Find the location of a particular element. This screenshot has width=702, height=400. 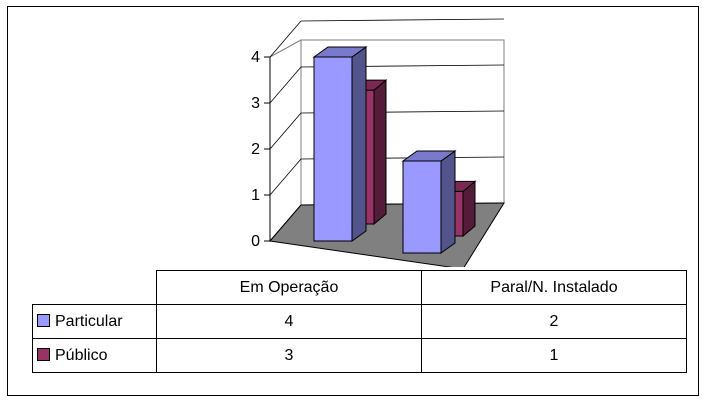

table-cell-publico-em-operacao: 3 is located at coordinates (289, 355).